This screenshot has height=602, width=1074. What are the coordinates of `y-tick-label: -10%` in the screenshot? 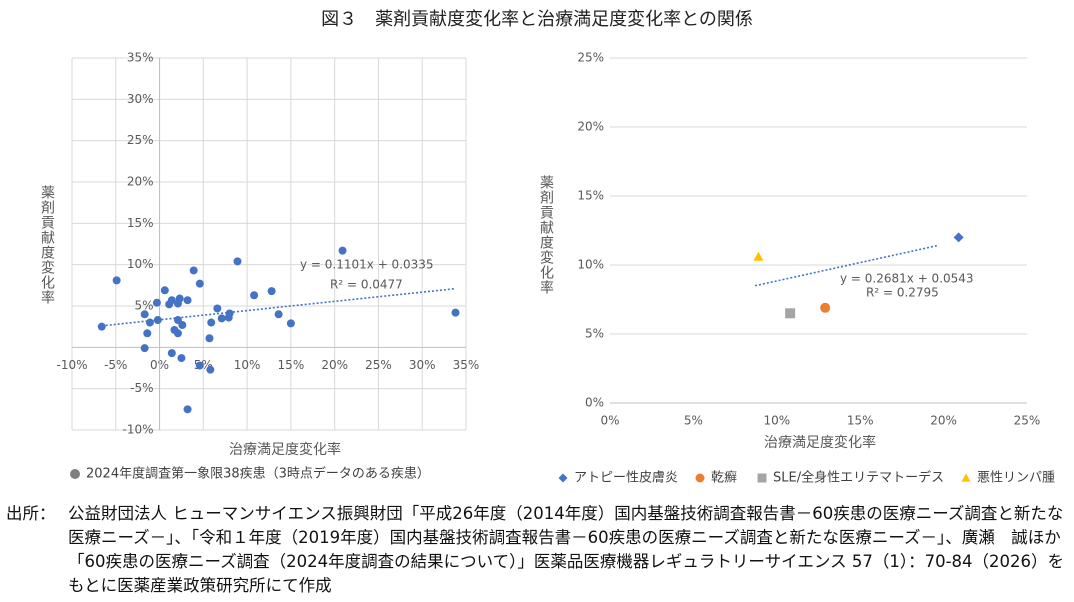 It's located at (138, 430).